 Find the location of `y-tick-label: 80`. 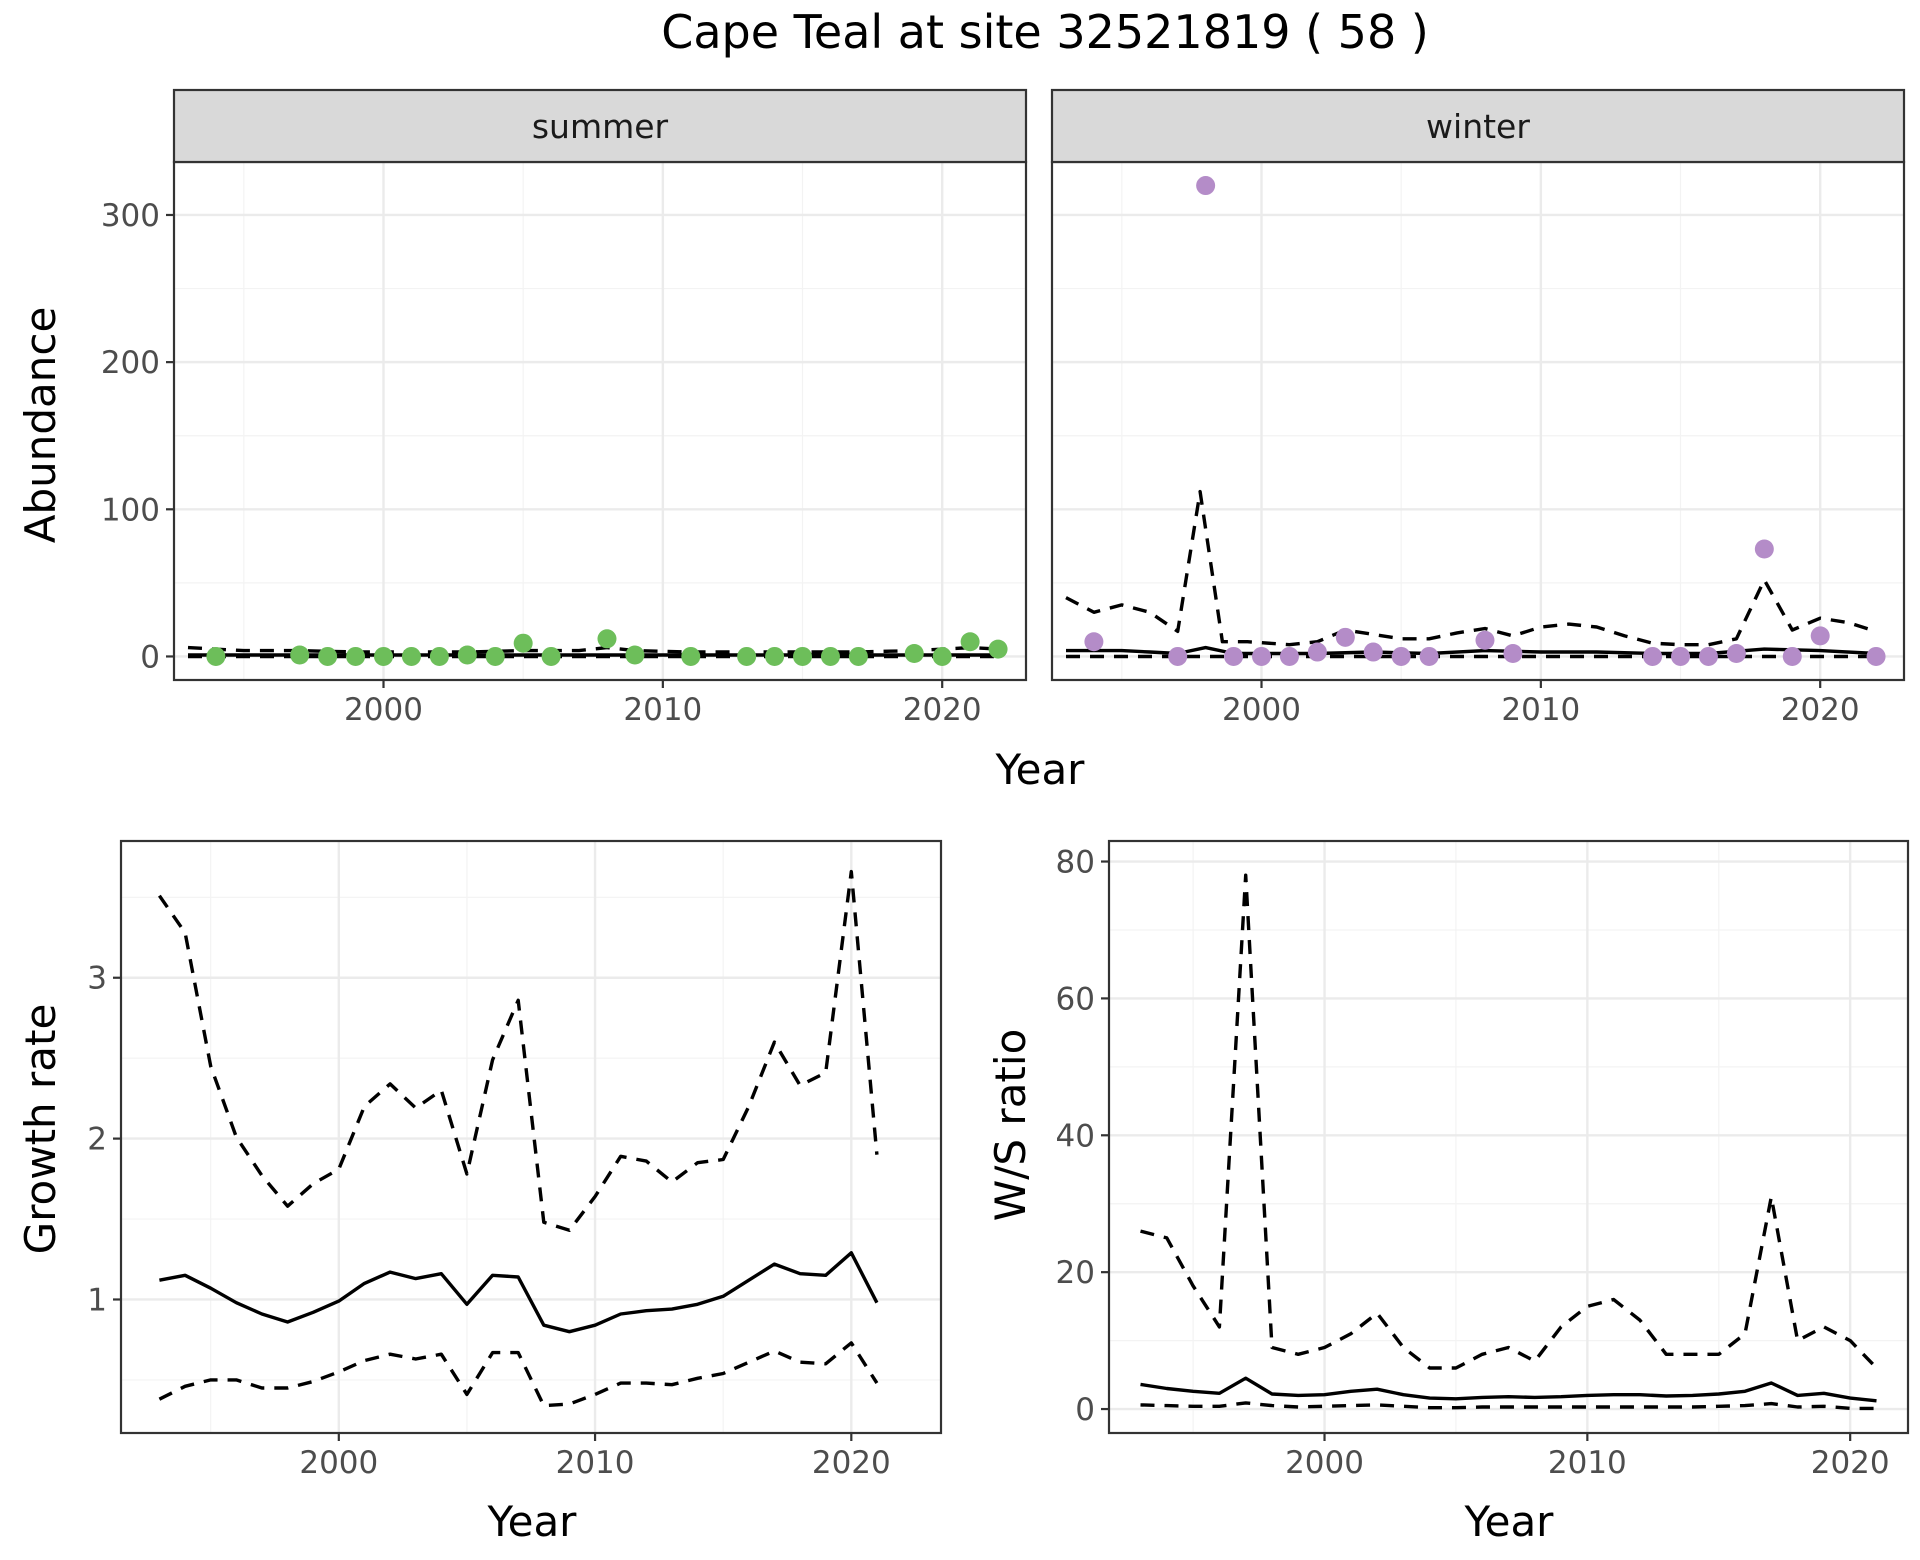

y-tick-label: 80 is located at coordinates (1075, 863).